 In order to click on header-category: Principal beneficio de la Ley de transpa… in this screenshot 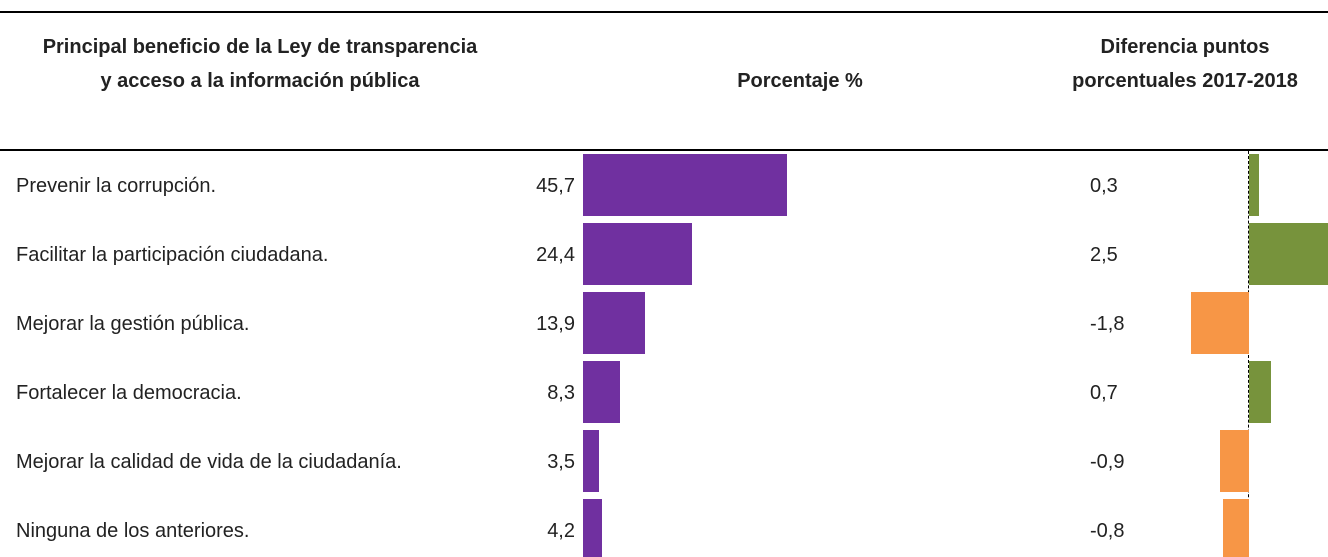, I will do `click(260, 64)`.